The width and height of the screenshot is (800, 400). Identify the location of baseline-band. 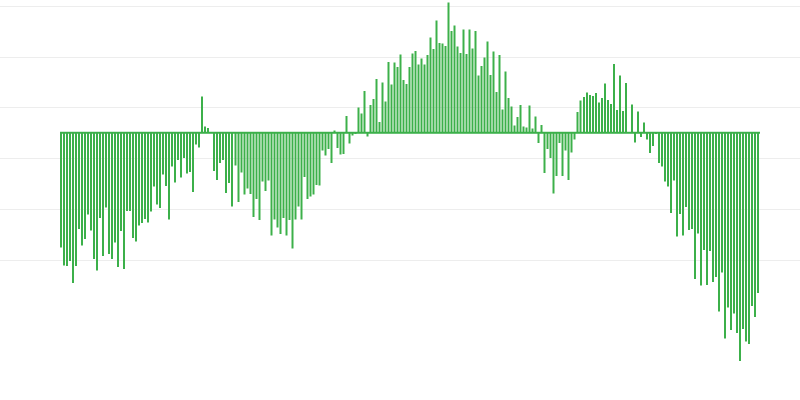
(410, 132).